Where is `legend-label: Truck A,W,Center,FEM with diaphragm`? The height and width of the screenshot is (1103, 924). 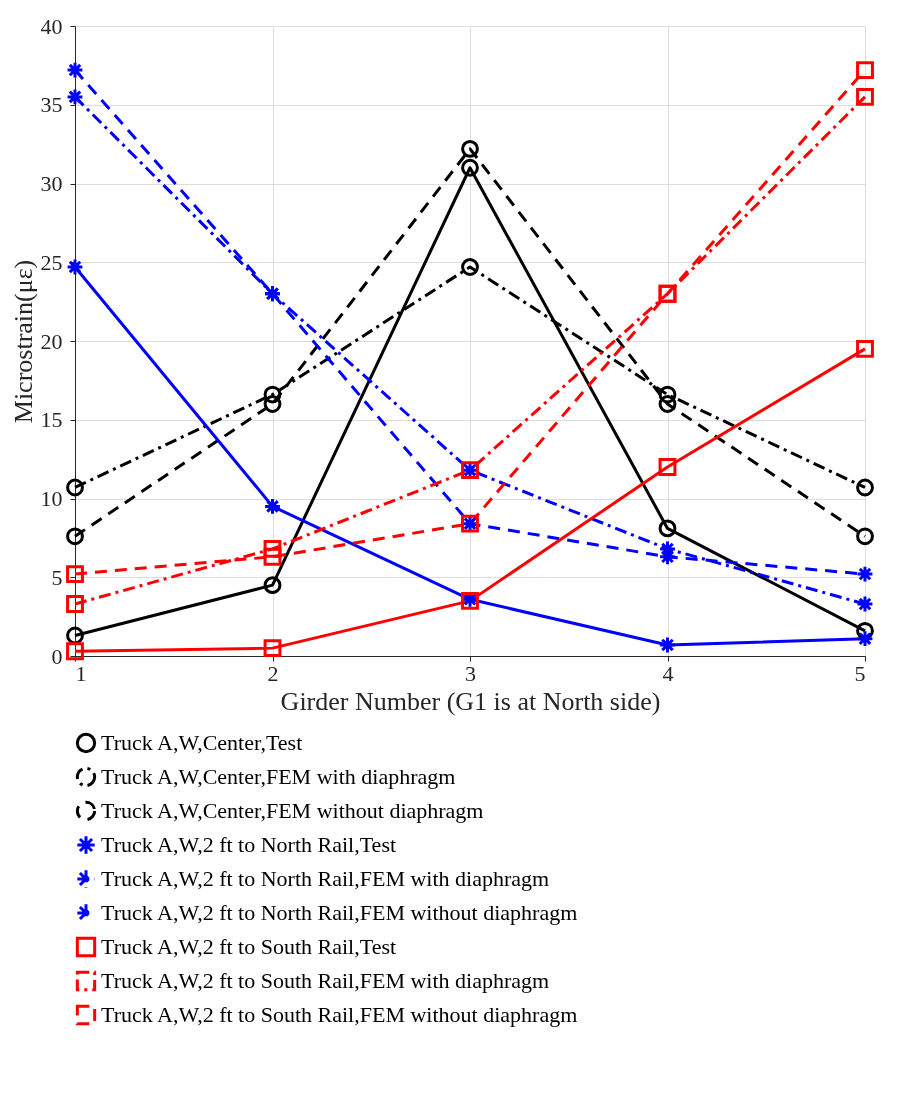
legend-label: Truck A,W,Center,FEM with diaphragm is located at coordinates (278, 776).